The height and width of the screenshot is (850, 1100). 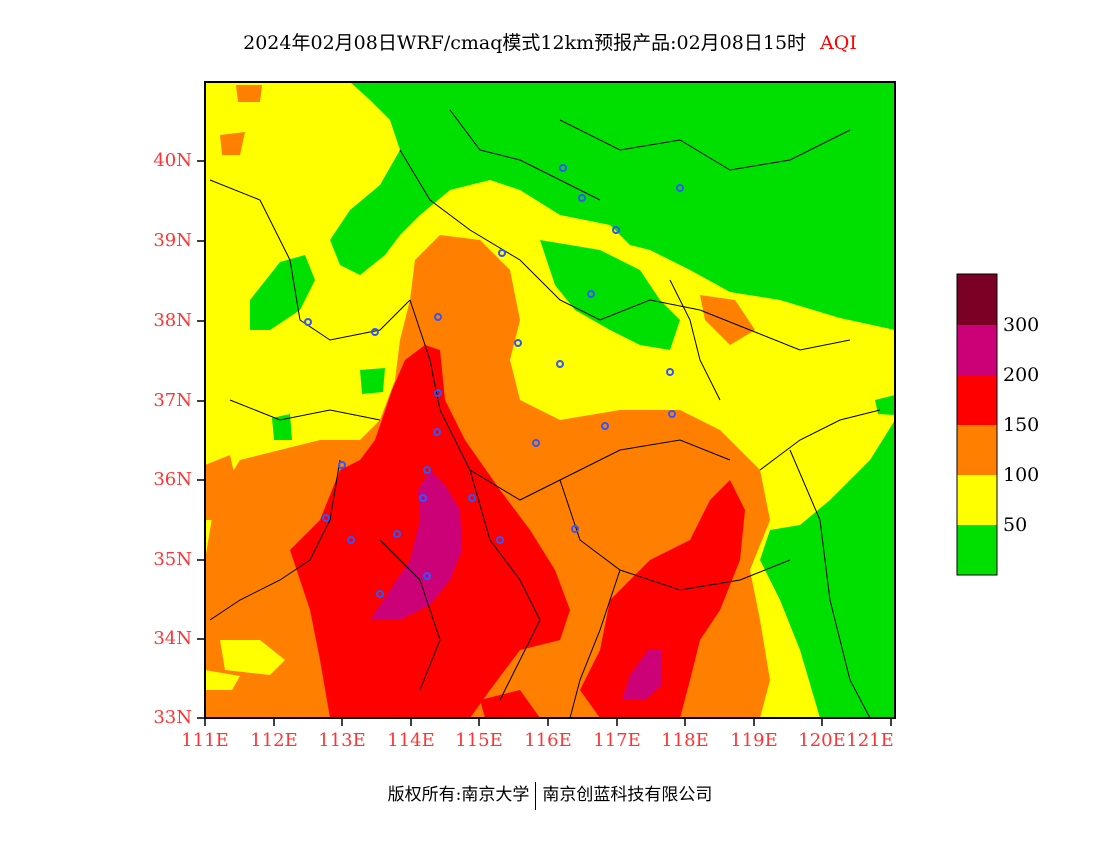 I want to click on copyright-footer: 版权所有:南京大学 南京创蓝科技有限公司, so click(x=550, y=795).